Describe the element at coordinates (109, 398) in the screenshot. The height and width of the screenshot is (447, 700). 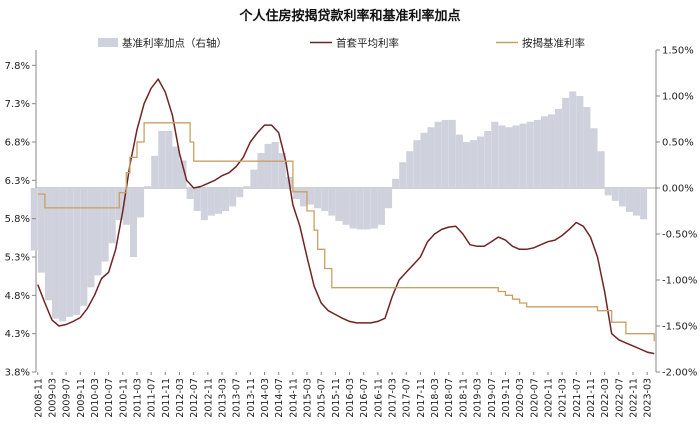
I see `x-tick-label-5: 2010-07` at that location.